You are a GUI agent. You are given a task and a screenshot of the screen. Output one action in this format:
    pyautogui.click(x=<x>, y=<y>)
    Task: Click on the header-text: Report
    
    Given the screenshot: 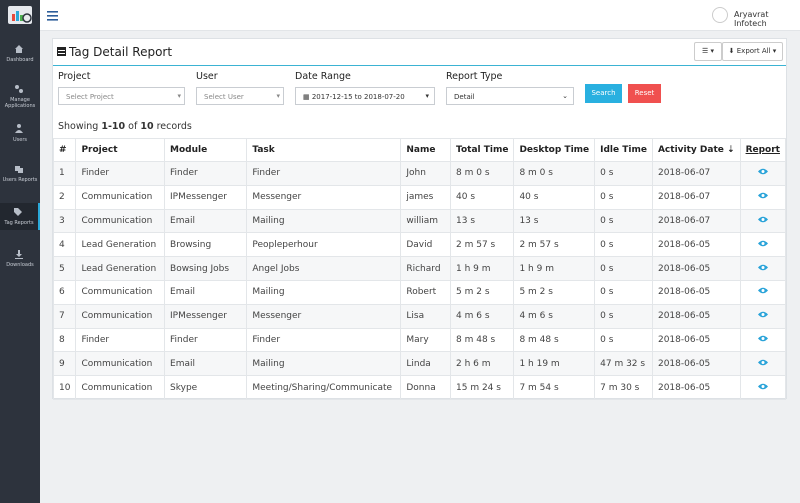 What is the action you would take?
    pyautogui.click(x=762, y=150)
    